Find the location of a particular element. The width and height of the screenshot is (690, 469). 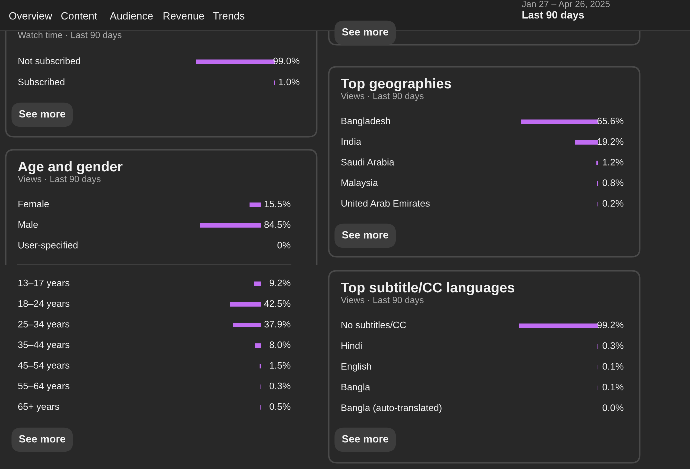

data-label: 1.5% is located at coordinates (280, 365).